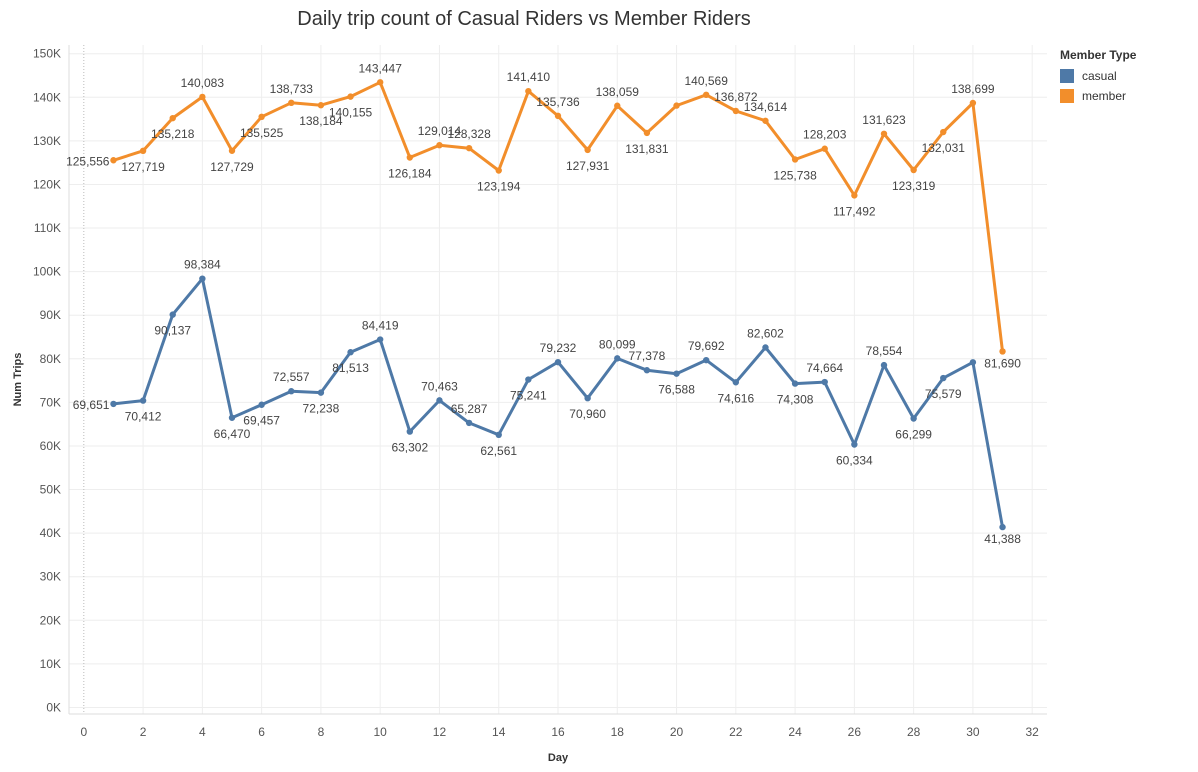  What do you see at coordinates (528, 396) in the screenshot?
I see `data-label-casual: 75,241` at bounding box center [528, 396].